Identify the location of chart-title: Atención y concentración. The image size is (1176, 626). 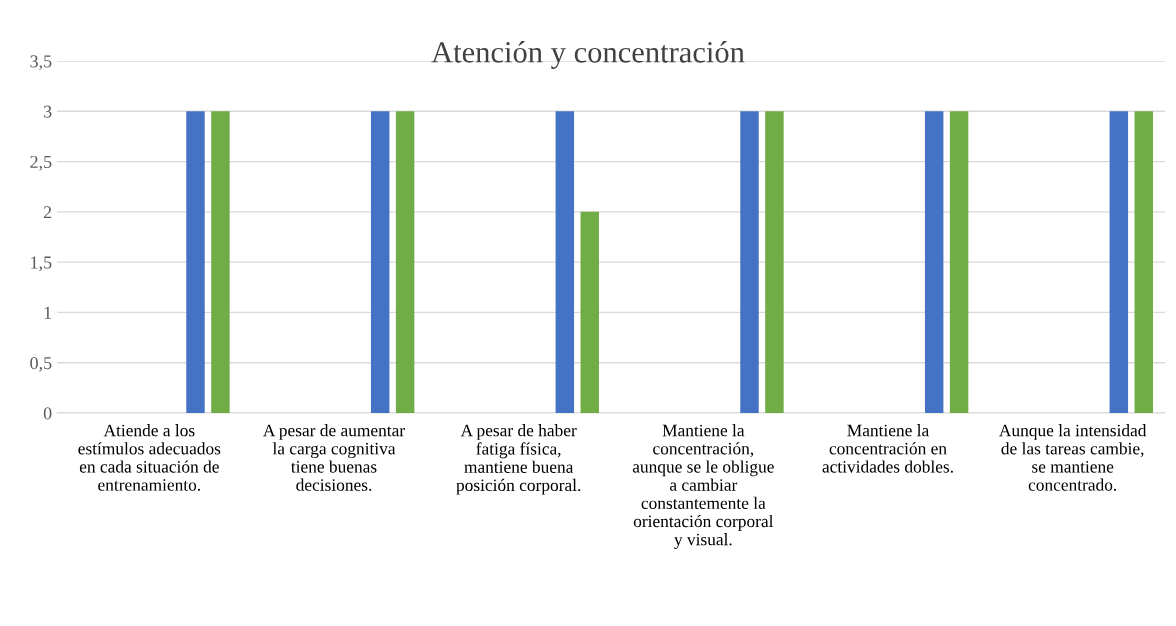
(588, 55).